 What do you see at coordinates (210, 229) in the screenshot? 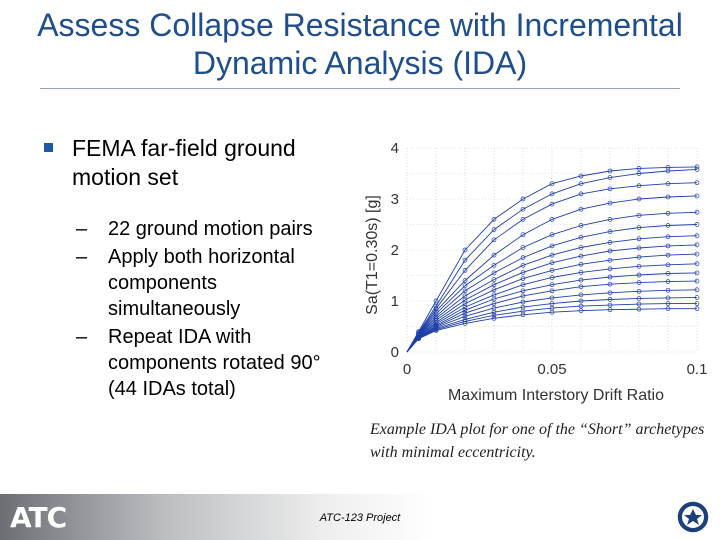
I see `sub-bullet-text: 22 ground motion pairs` at bounding box center [210, 229].